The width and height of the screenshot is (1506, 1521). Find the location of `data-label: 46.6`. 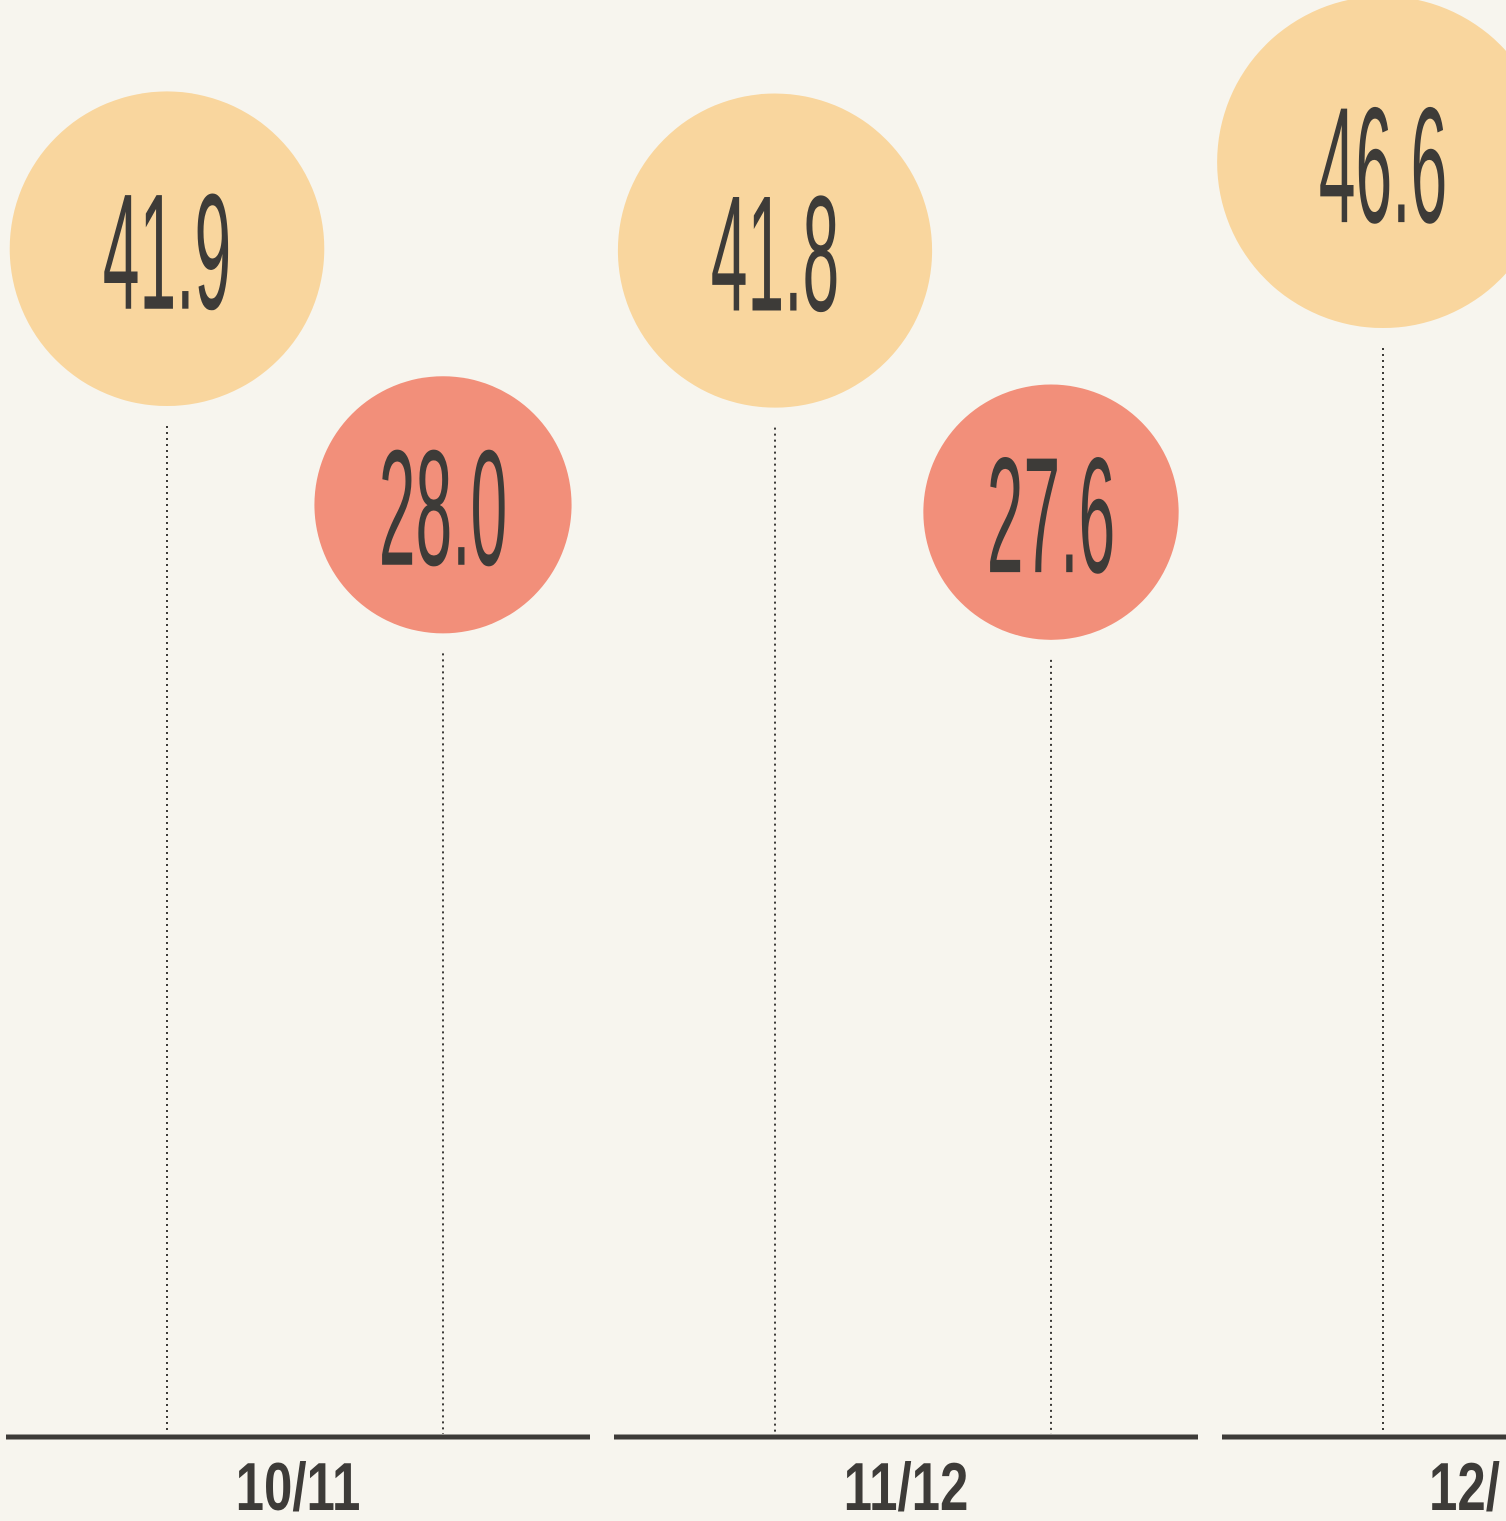

data-label: 46.6 is located at coordinates (1383, 164).